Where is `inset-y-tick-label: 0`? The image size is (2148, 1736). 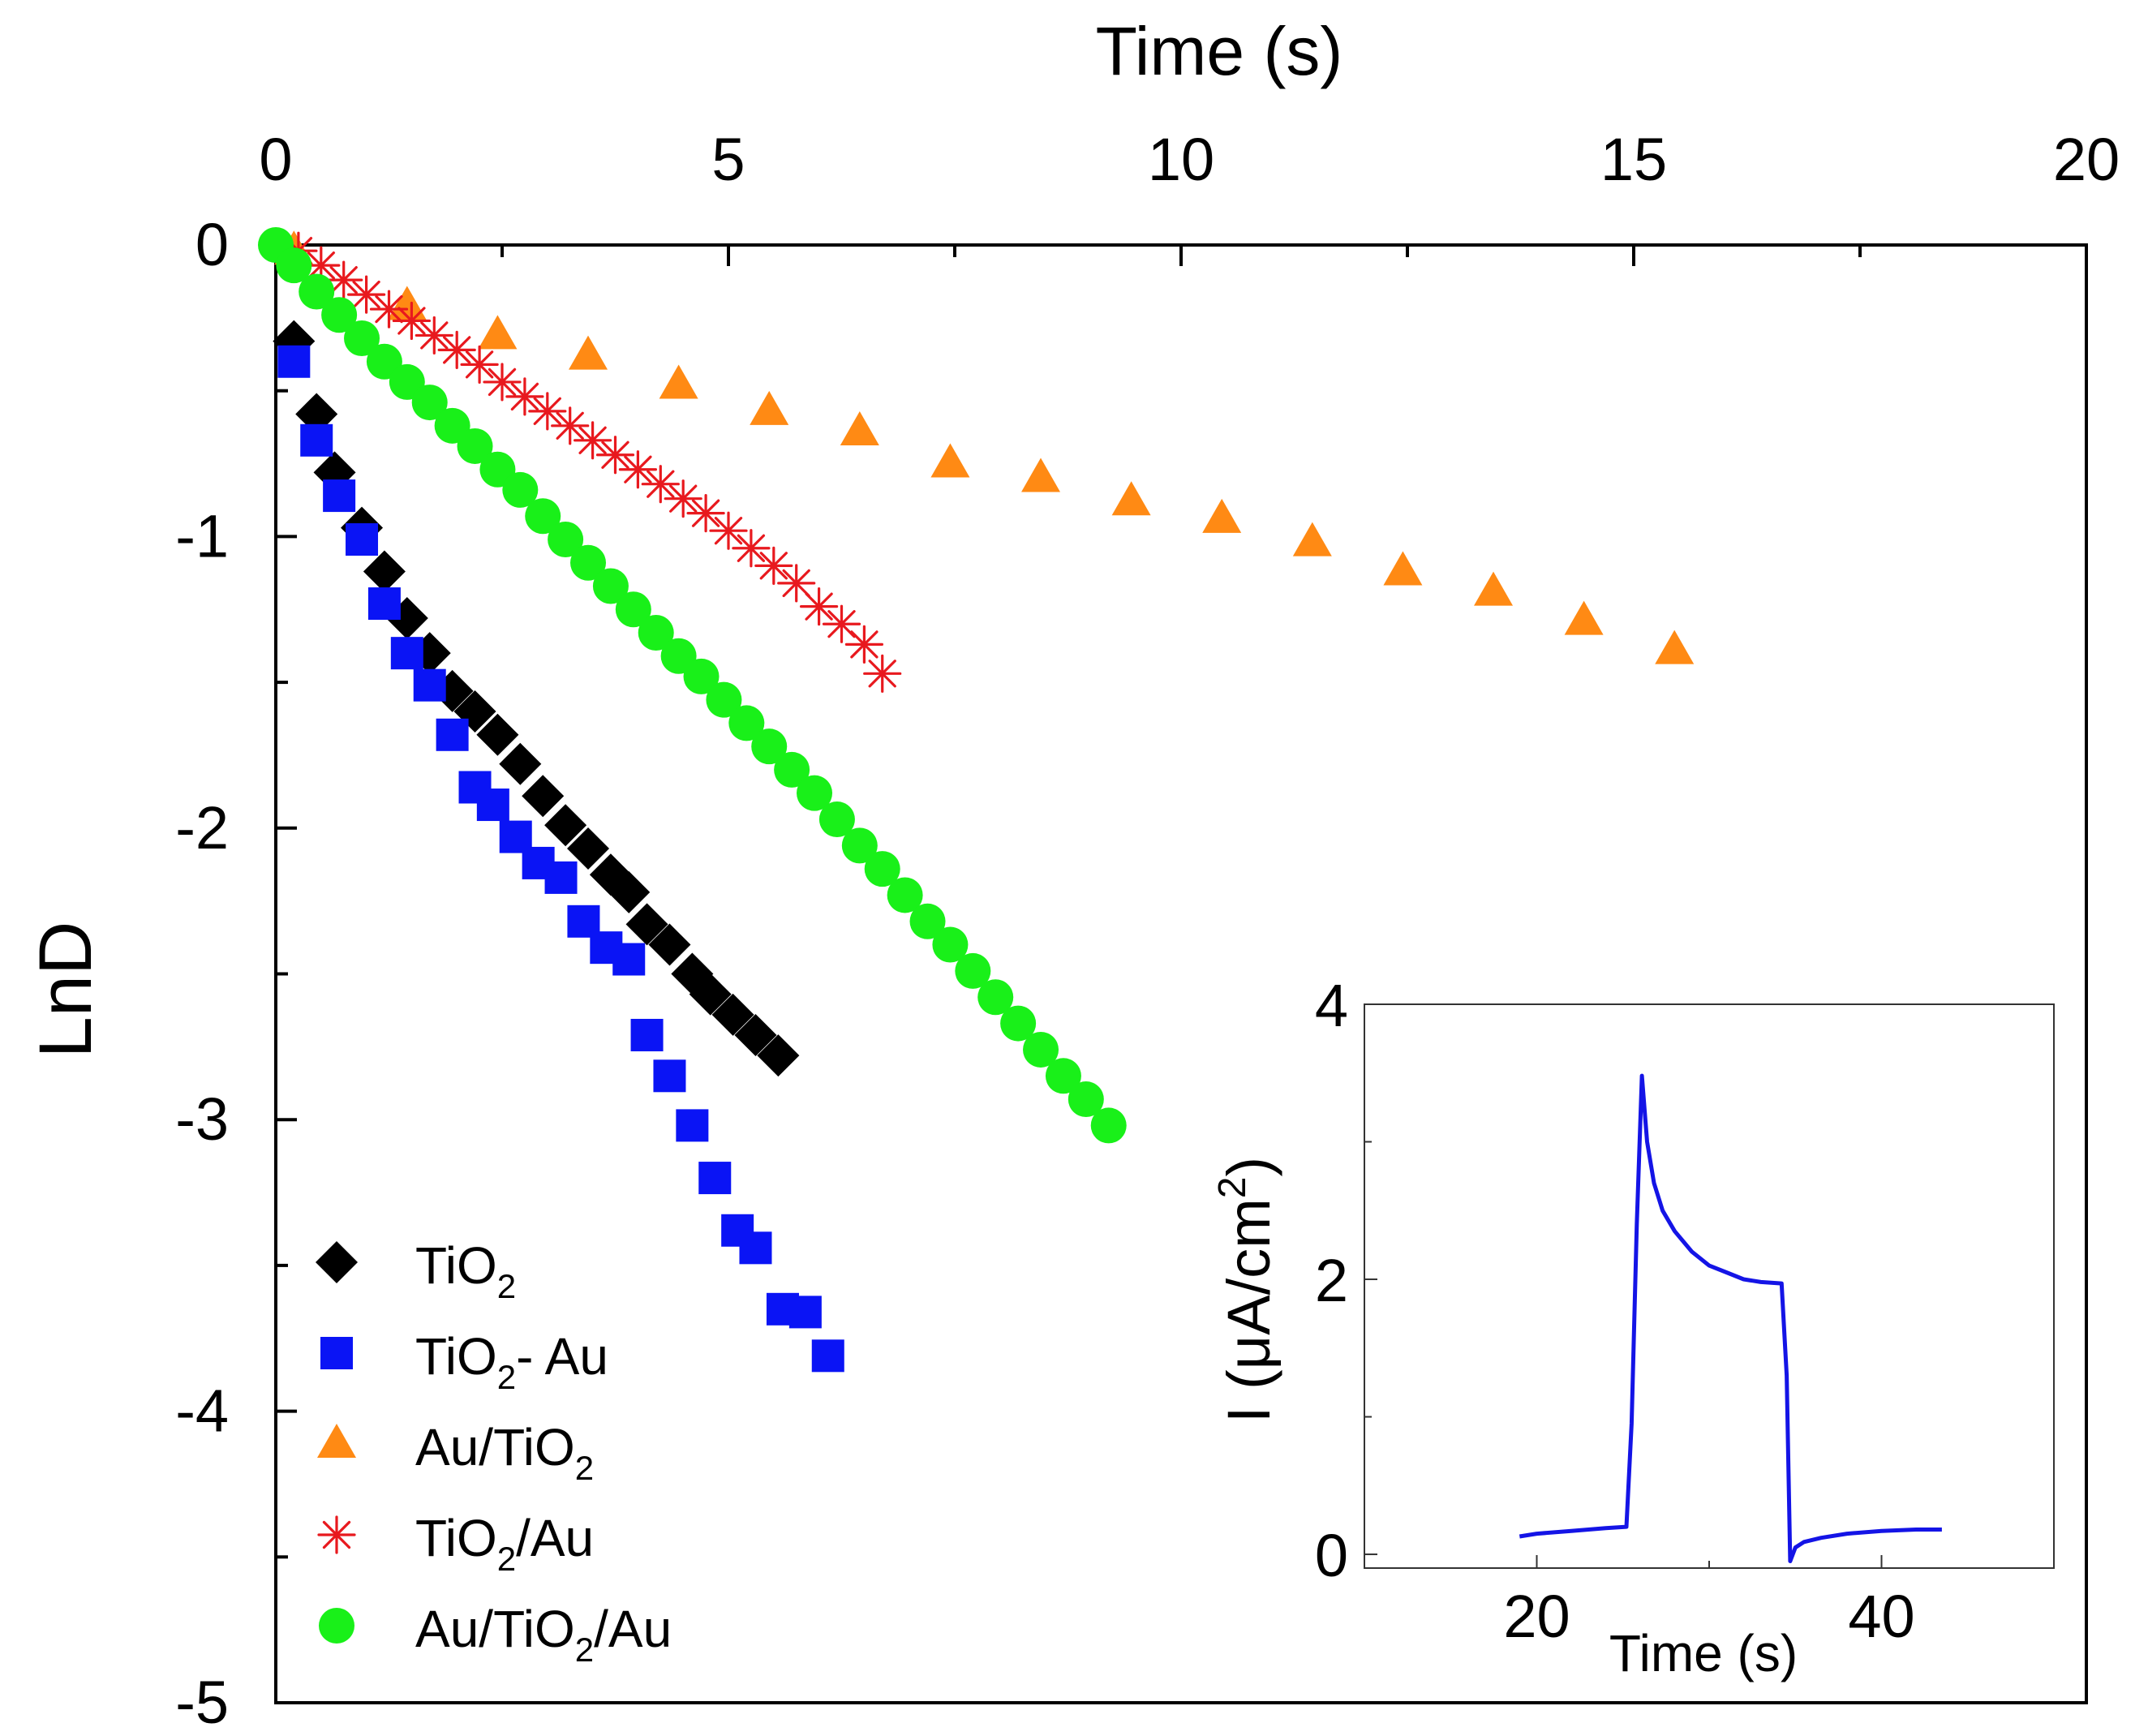 inset-y-tick-label: 0 is located at coordinates (1331, 1555).